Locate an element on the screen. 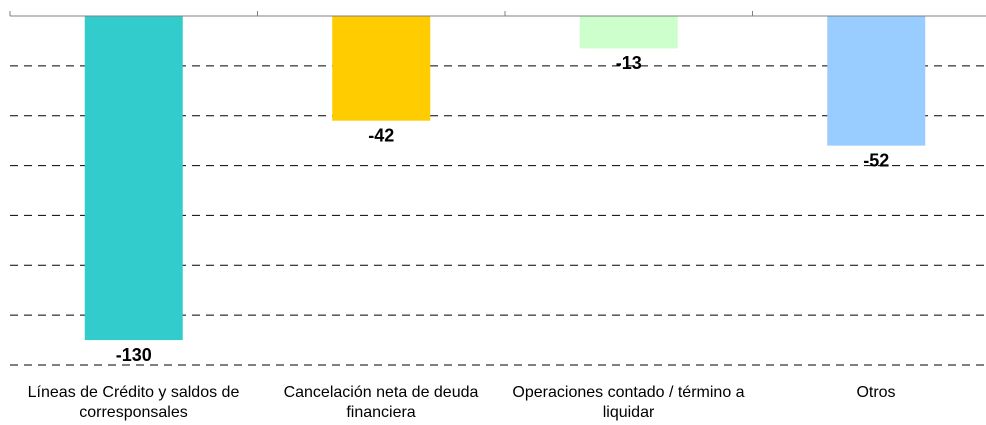 The width and height of the screenshot is (986, 425). data-label: -13 is located at coordinates (629, 63).